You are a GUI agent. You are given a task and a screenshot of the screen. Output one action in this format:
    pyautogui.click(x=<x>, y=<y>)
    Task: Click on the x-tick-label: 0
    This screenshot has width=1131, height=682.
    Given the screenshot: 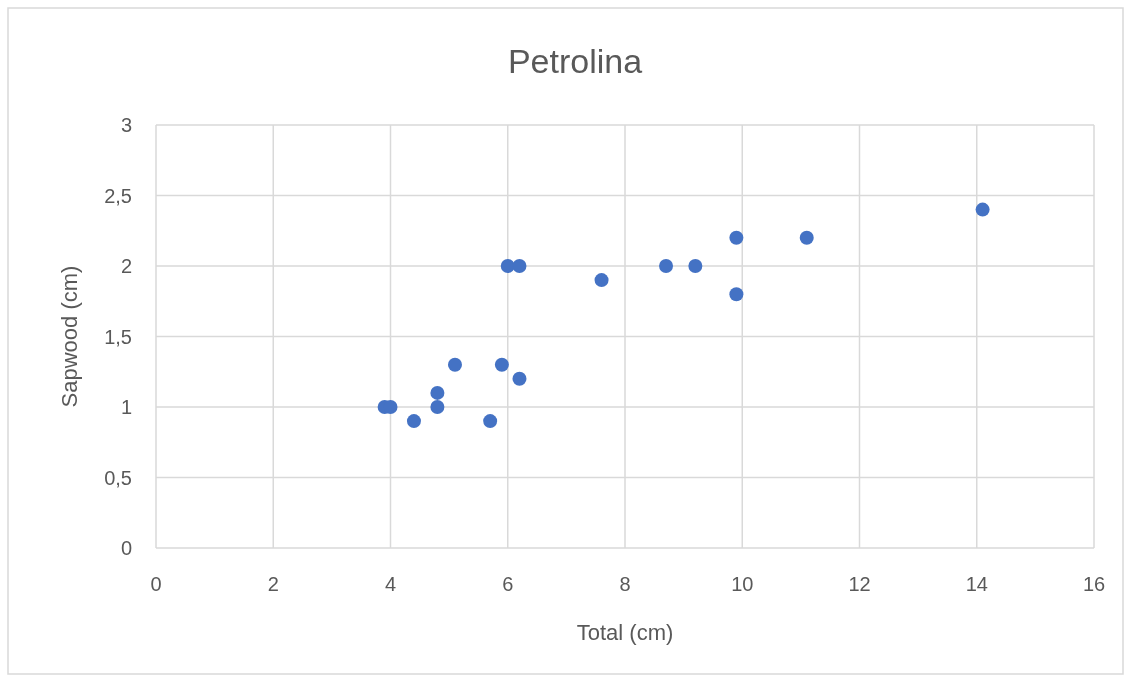 What is the action you would take?
    pyautogui.click(x=156, y=584)
    